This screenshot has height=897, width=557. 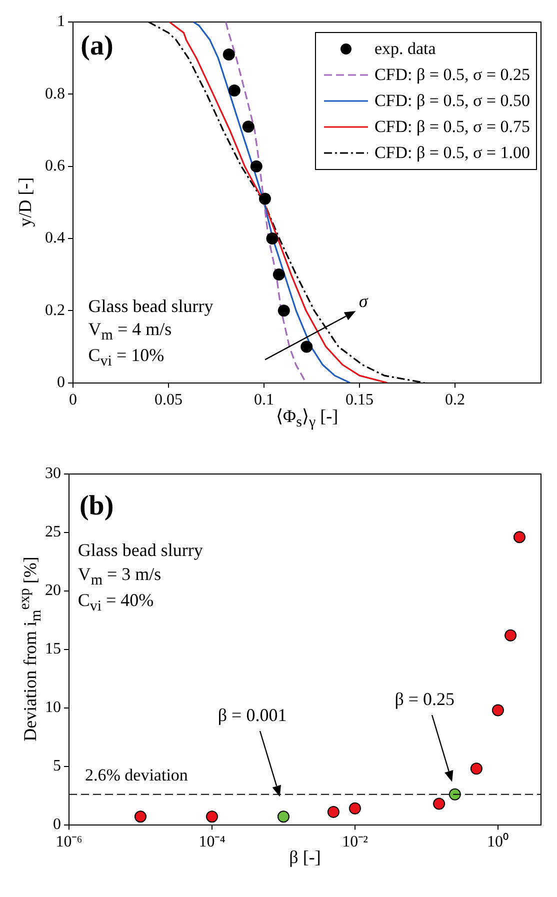 What do you see at coordinates (136, 774) in the screenshot?
I see `ref-line-label: 2.6% deviation` at bounding box center [136, 774].